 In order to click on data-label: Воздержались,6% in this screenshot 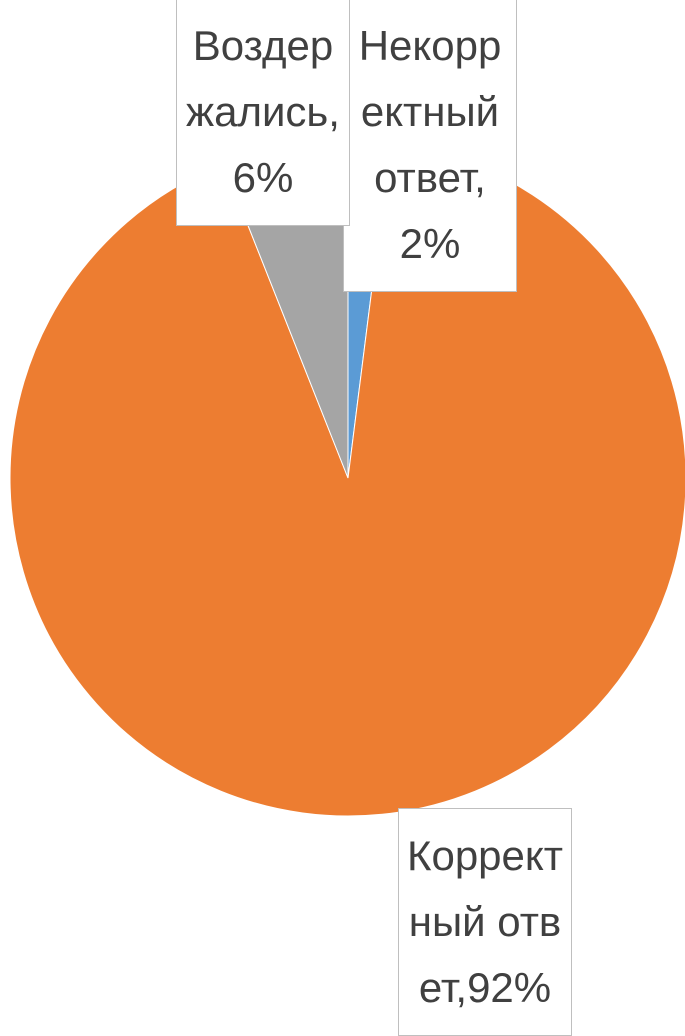, I will do `click(263, 113)`.